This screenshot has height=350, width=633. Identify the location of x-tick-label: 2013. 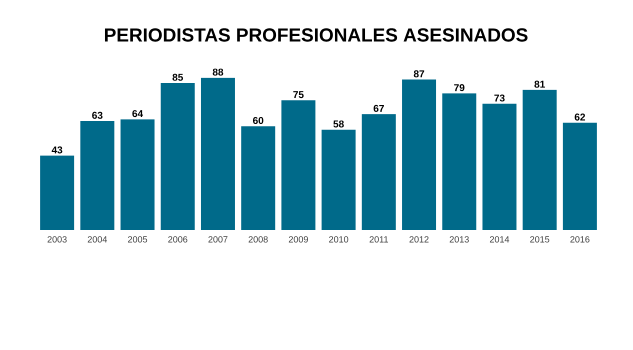
(459, 239).